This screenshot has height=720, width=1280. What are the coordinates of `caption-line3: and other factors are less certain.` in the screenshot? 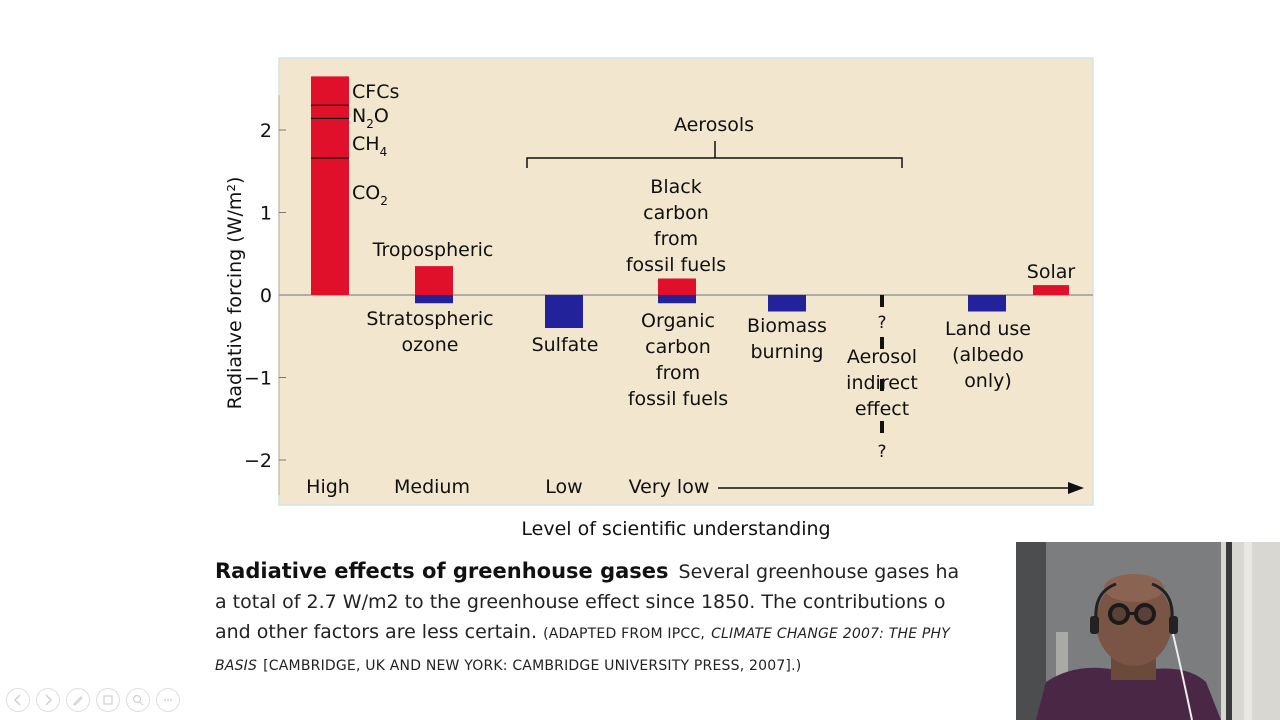 It's located at (376, 632).